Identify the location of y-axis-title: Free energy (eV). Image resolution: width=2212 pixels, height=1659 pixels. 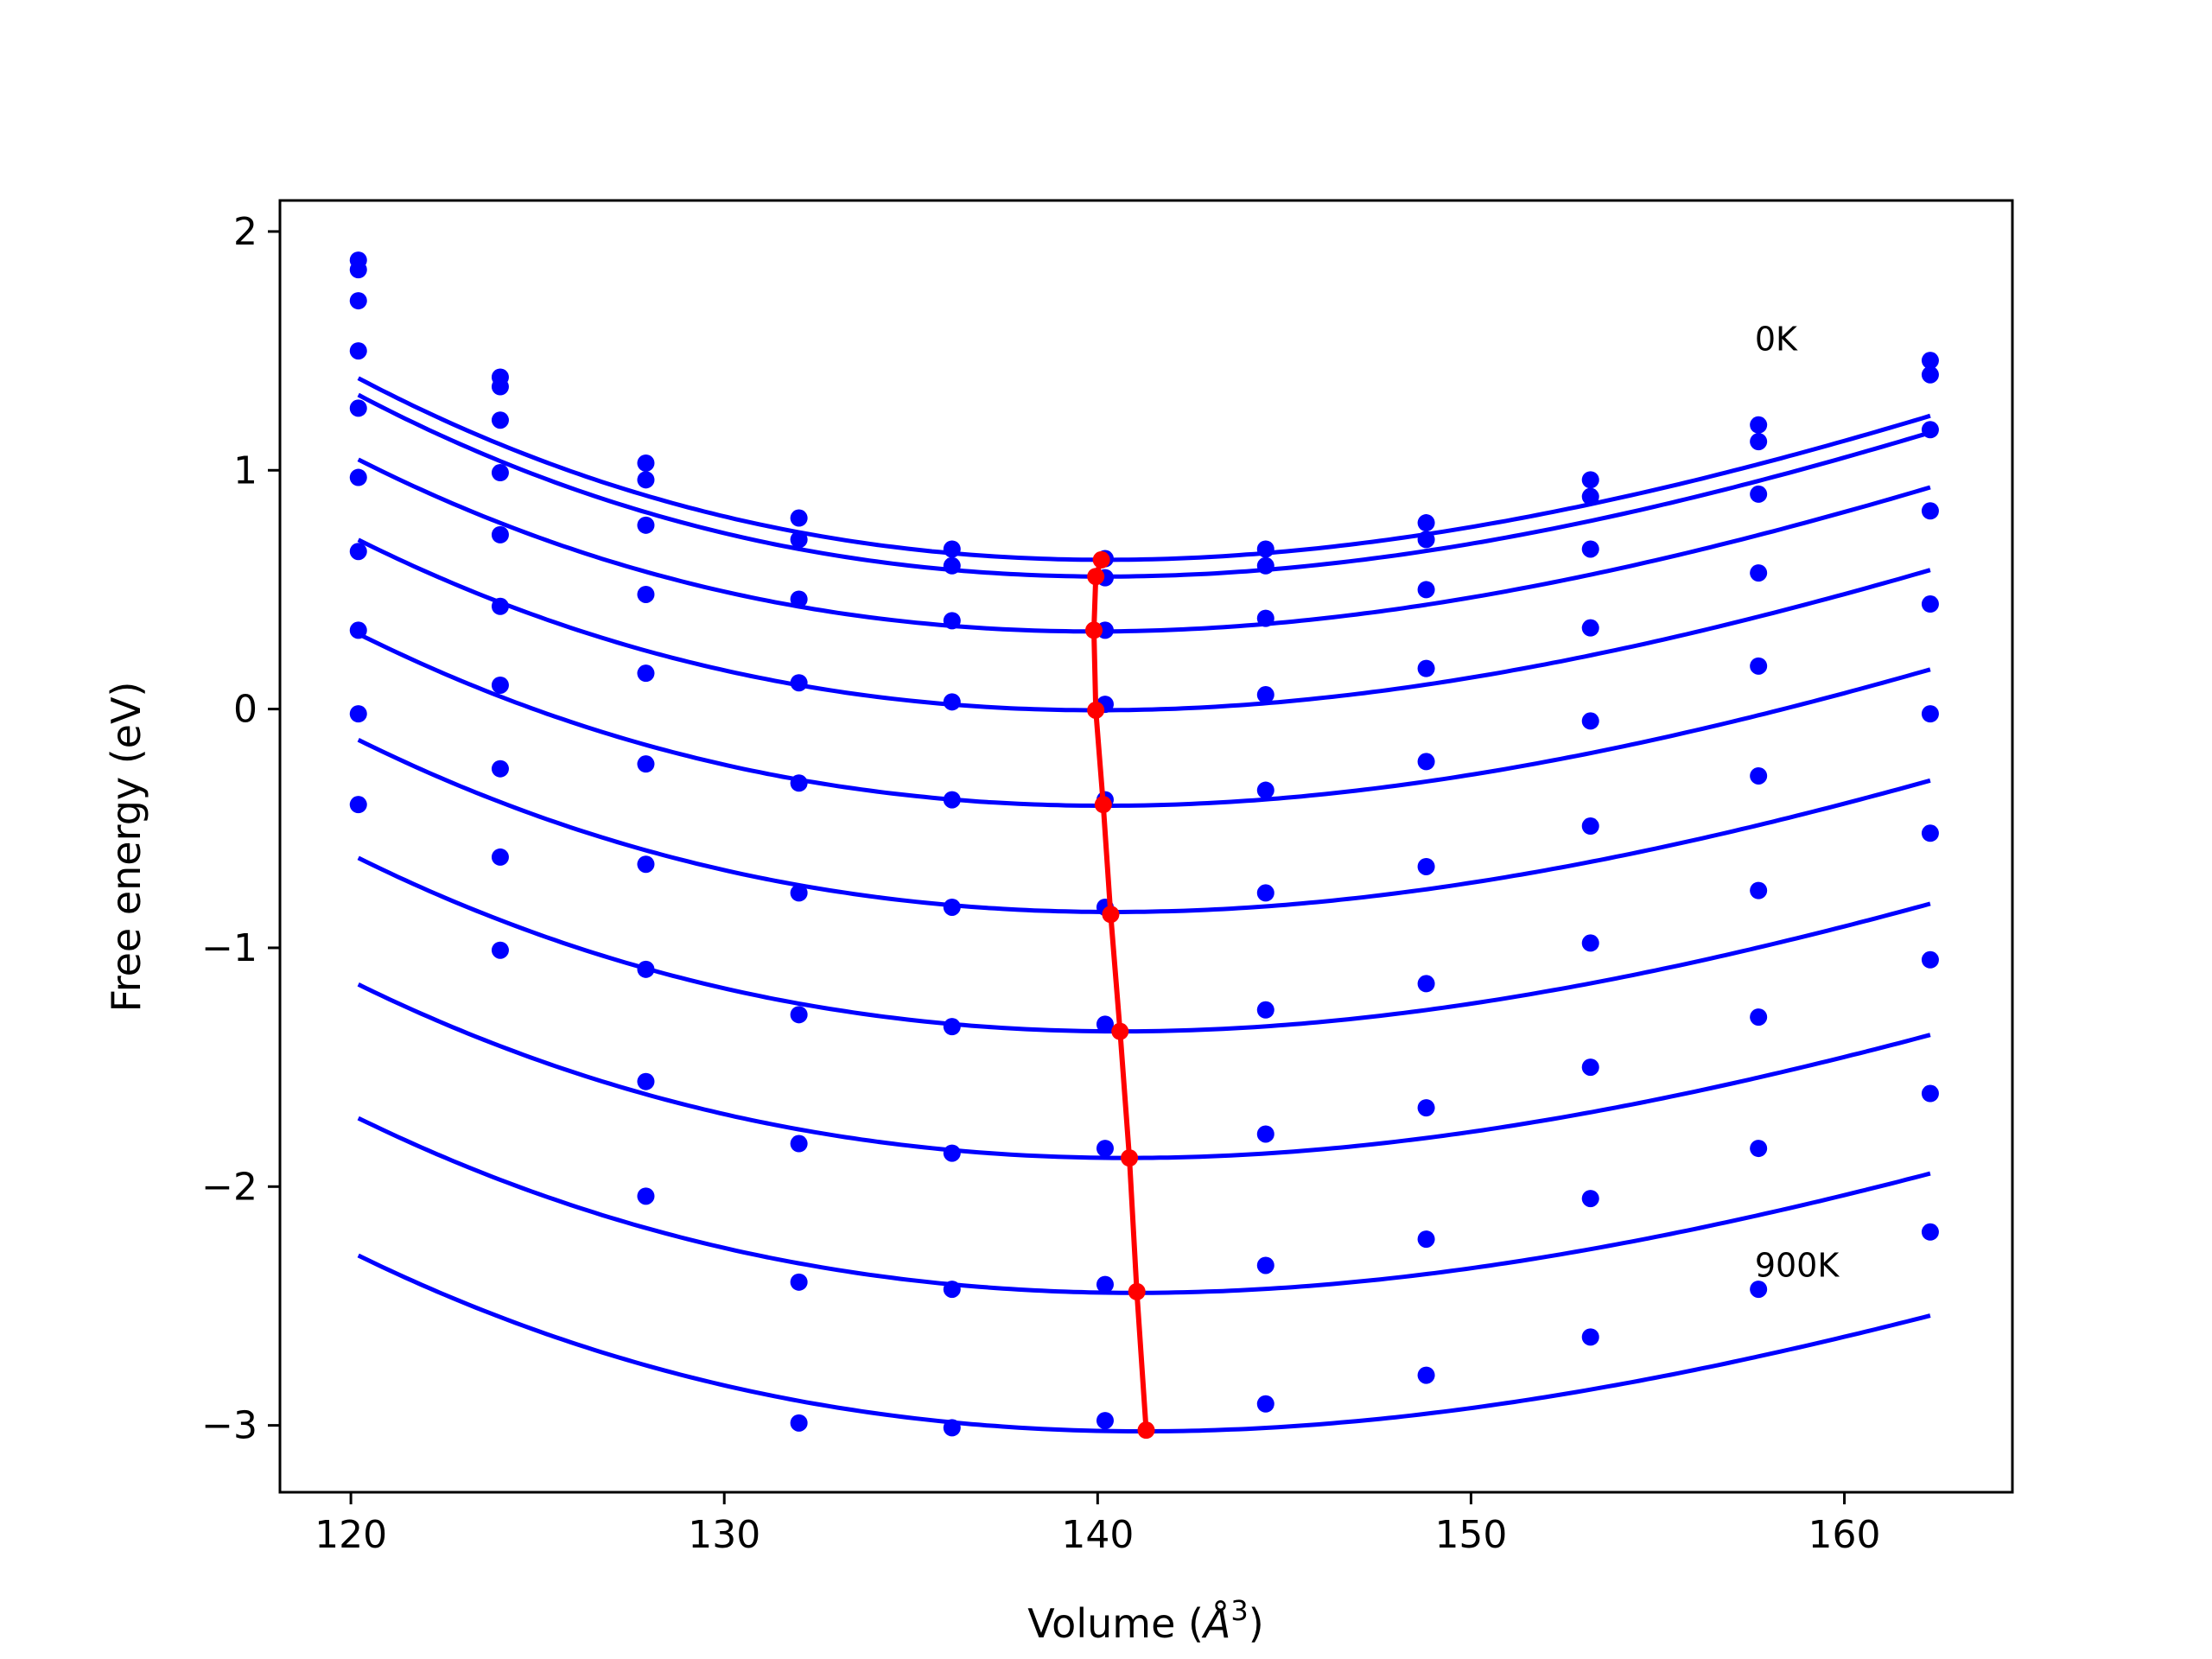
(126, 847).